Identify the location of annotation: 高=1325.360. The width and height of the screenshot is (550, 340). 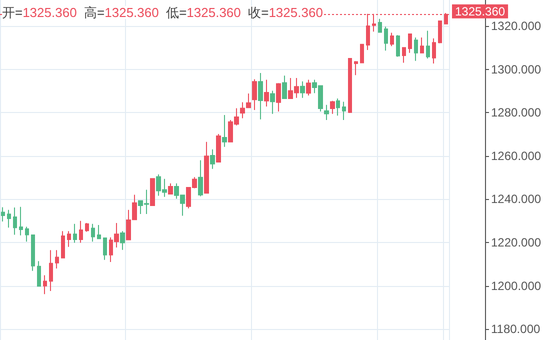
(121, 12).